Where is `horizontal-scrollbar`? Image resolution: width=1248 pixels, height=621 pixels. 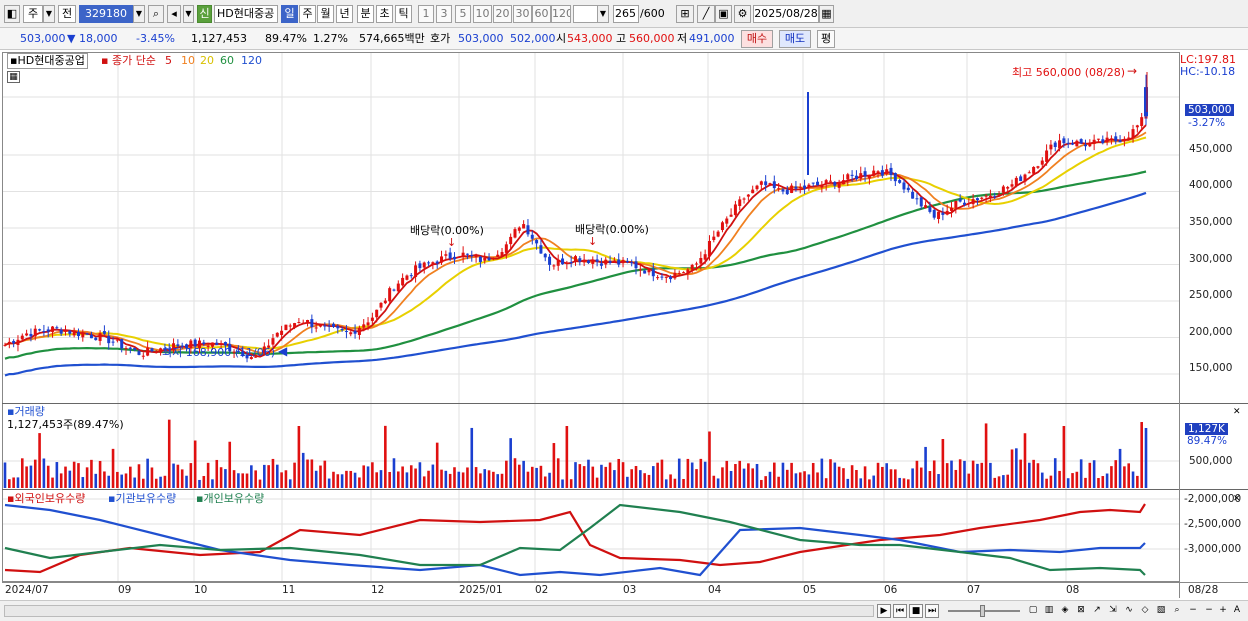
horizontal-scrollbar is located at coordinates (439, 611).